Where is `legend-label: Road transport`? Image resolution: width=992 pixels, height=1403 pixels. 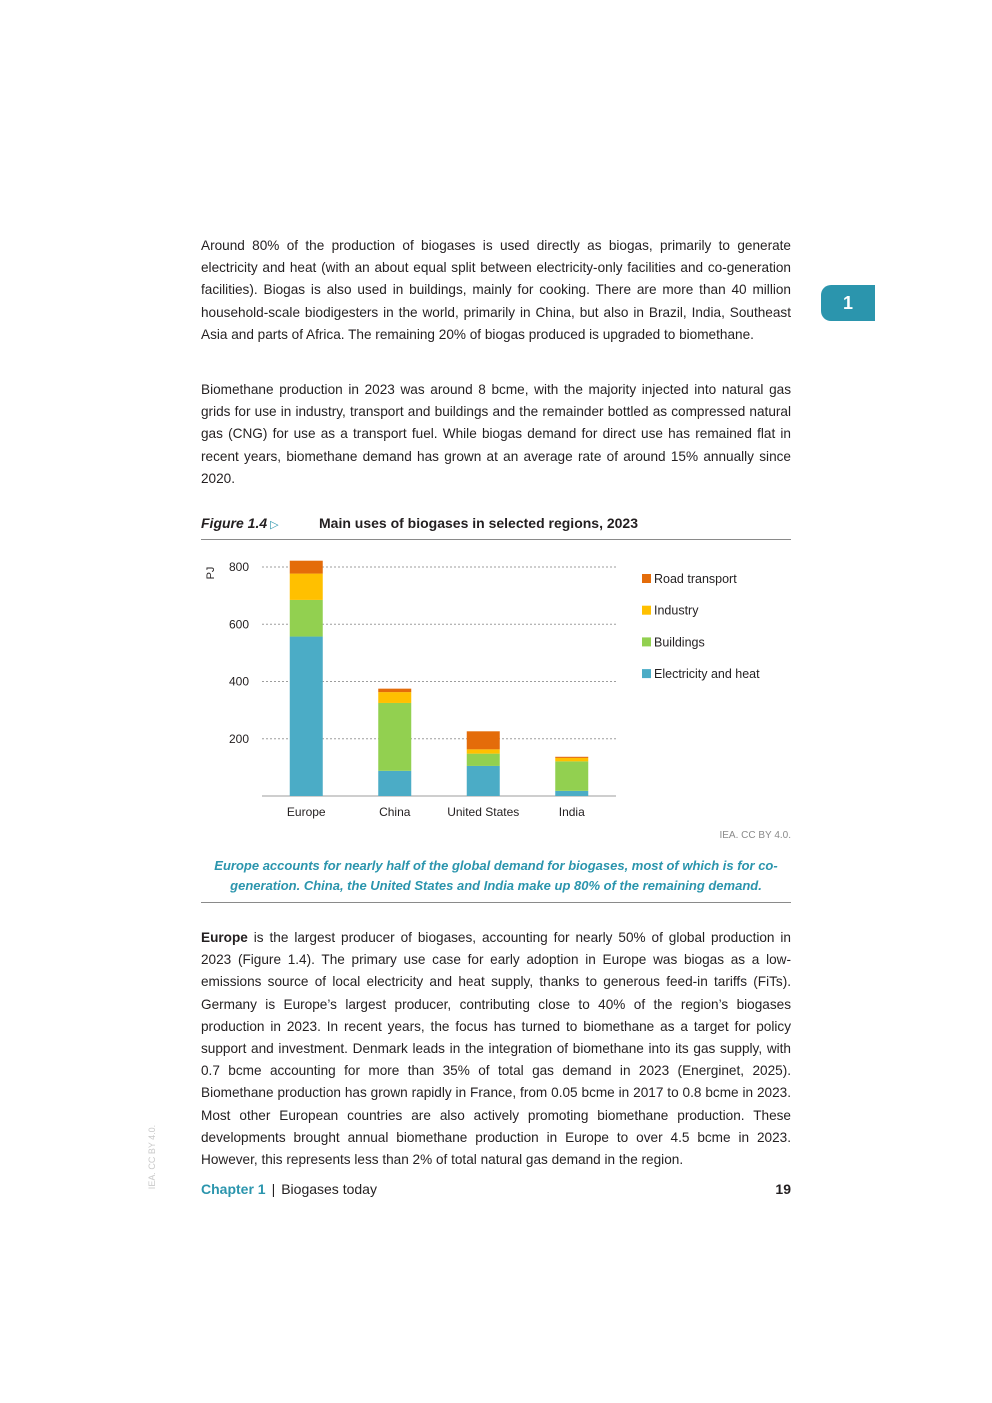
legend-label: Road transport is located at coordinates (695, 579).